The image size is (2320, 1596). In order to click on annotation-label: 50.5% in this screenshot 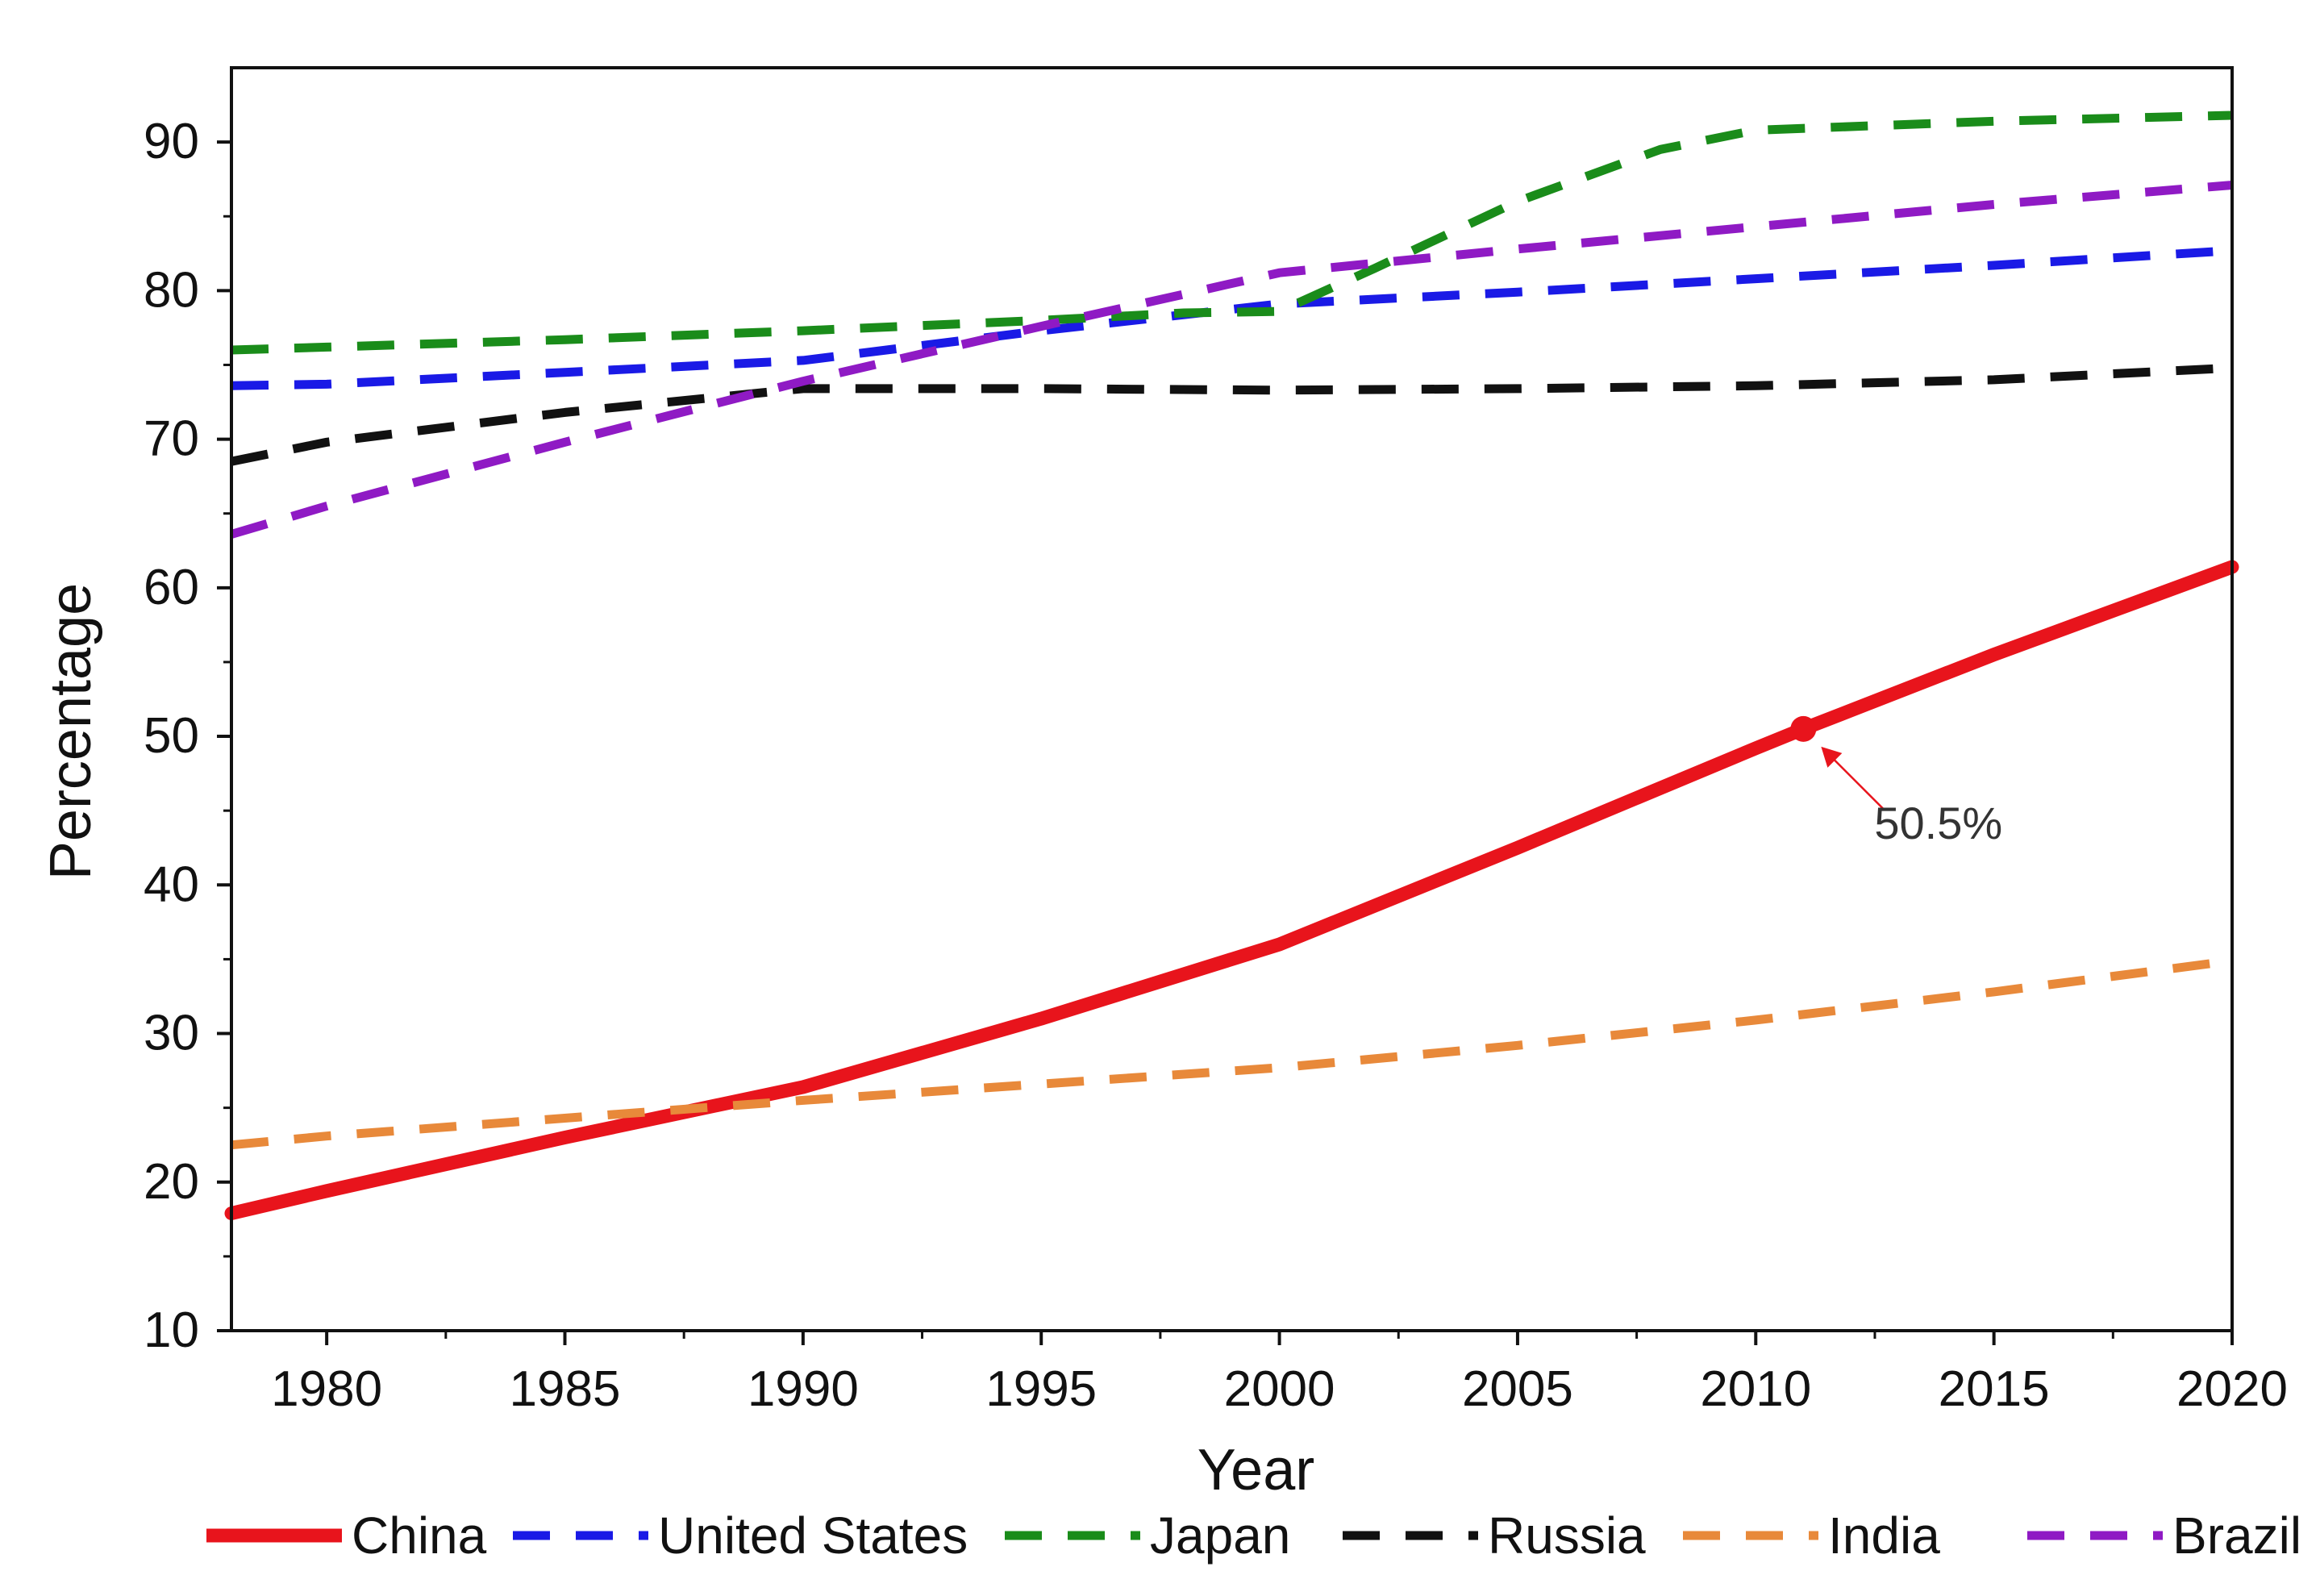, I will do `click(1938, 823)`.